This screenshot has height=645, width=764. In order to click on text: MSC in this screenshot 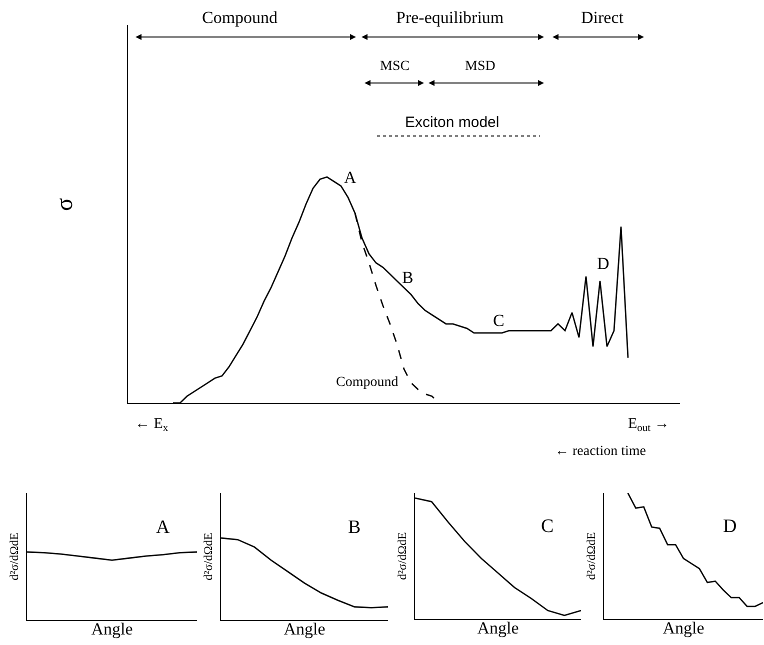, I will do `click(395, 66)`.